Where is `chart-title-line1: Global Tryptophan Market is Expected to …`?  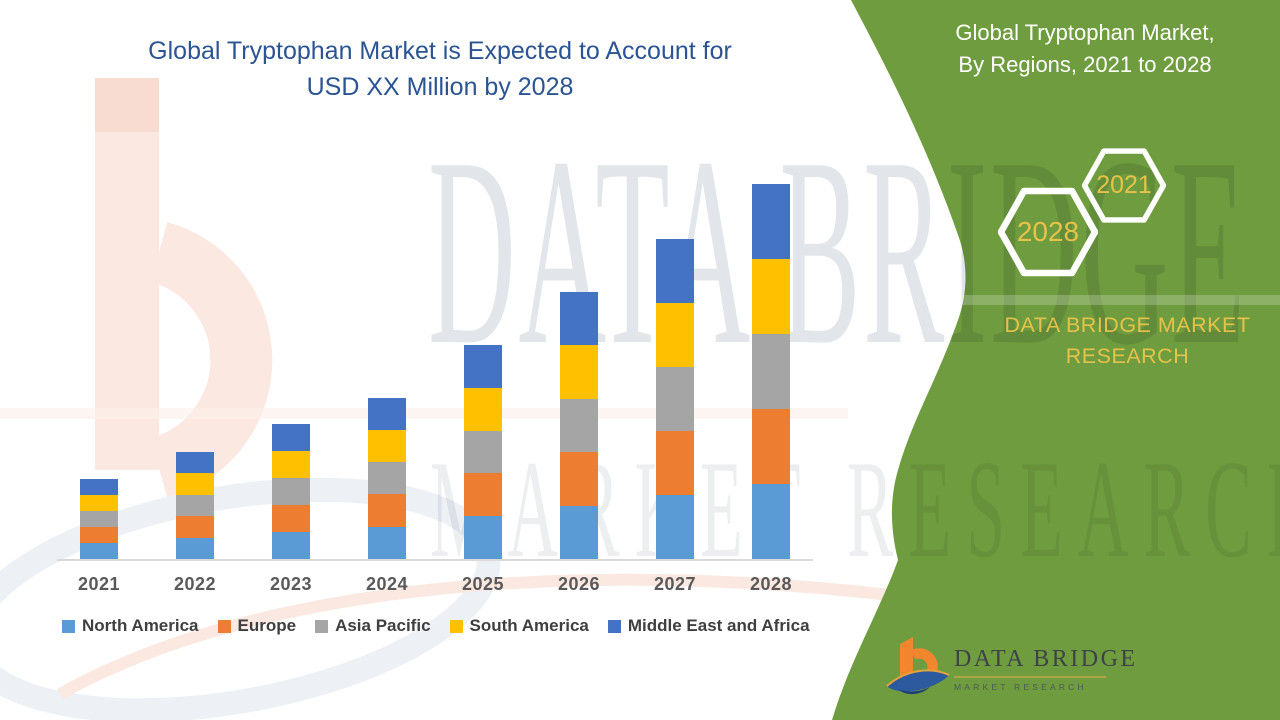
chart-title-line1: Global Tryptophan Market is Expected to … is located at coordinates (440, 51).